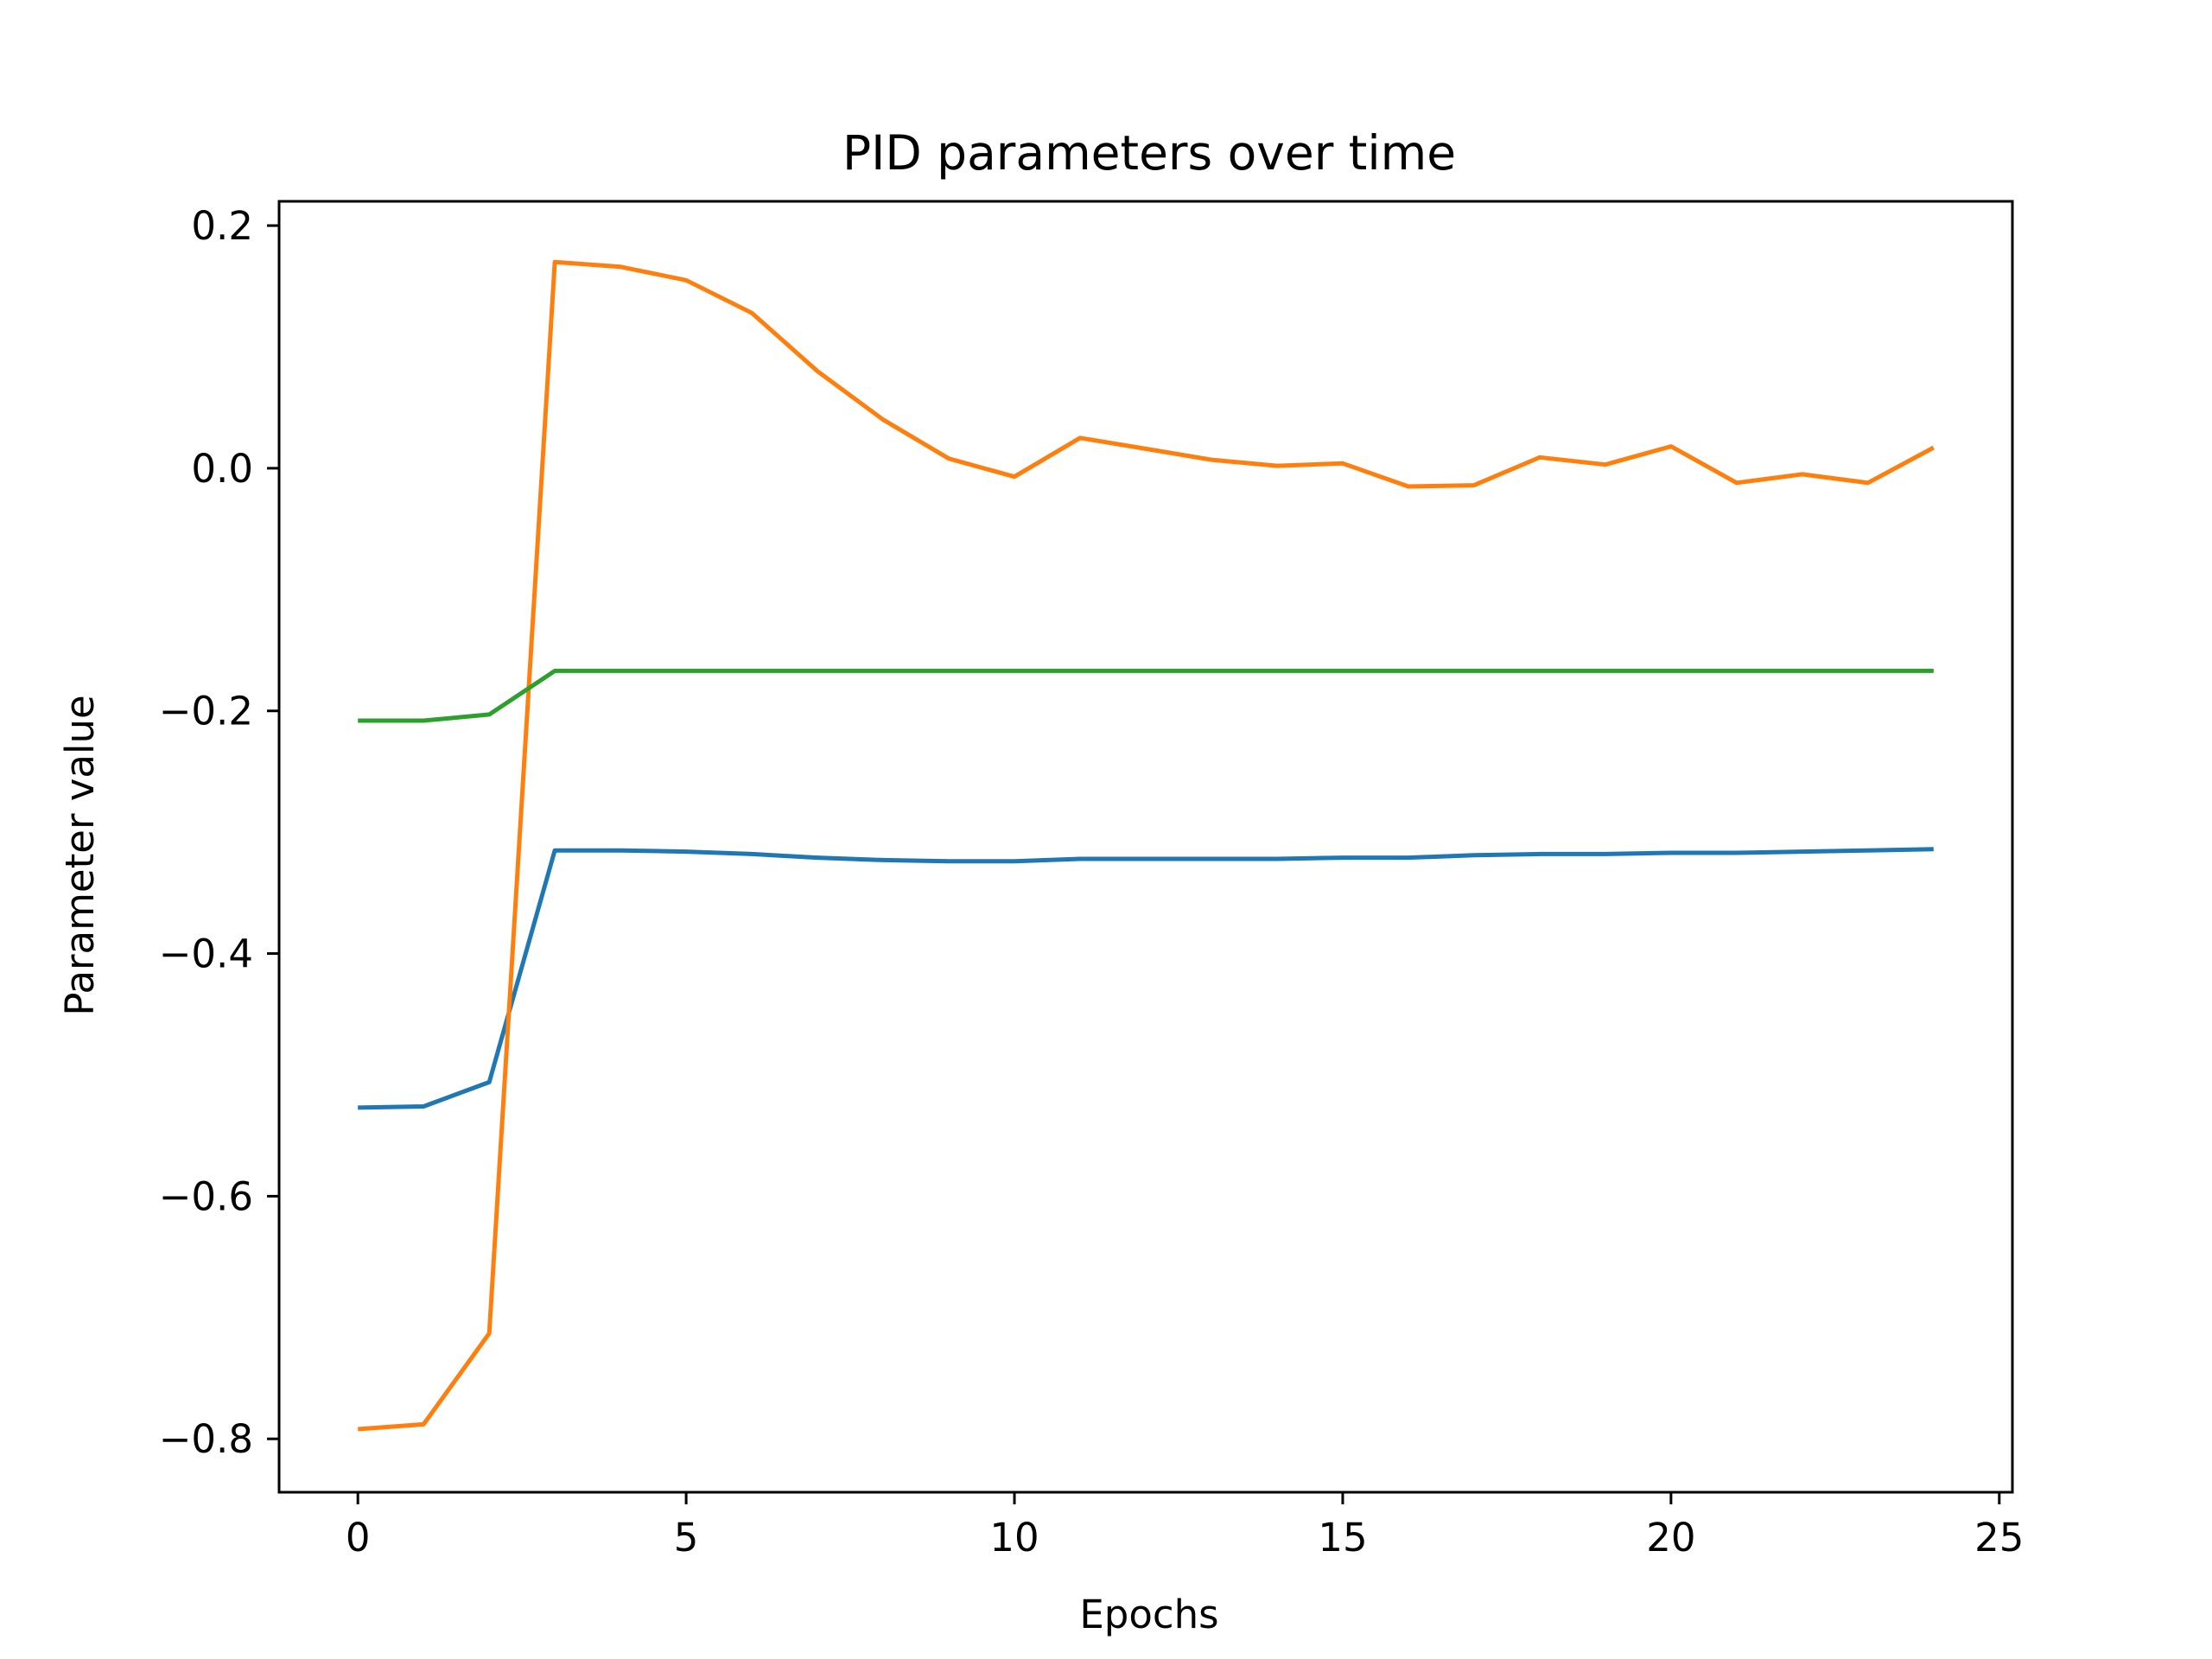 This screenshot has height=1659, width=2212. What do you see at coordinates (1014, 1537) in the screenshot?
I see `x-tick-label: 10` at bounding box center [1014, 1537].